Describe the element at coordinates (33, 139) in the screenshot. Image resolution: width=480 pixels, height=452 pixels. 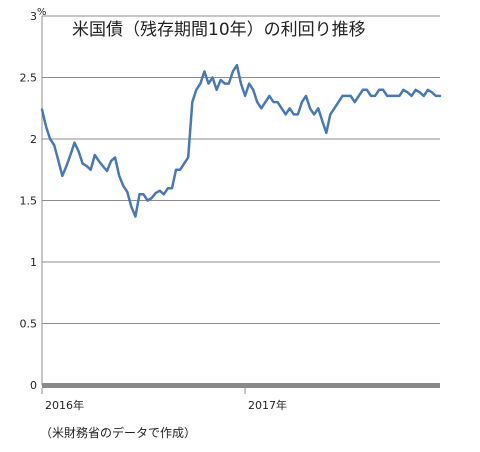
I see `y-tick-label: 2` at that location.